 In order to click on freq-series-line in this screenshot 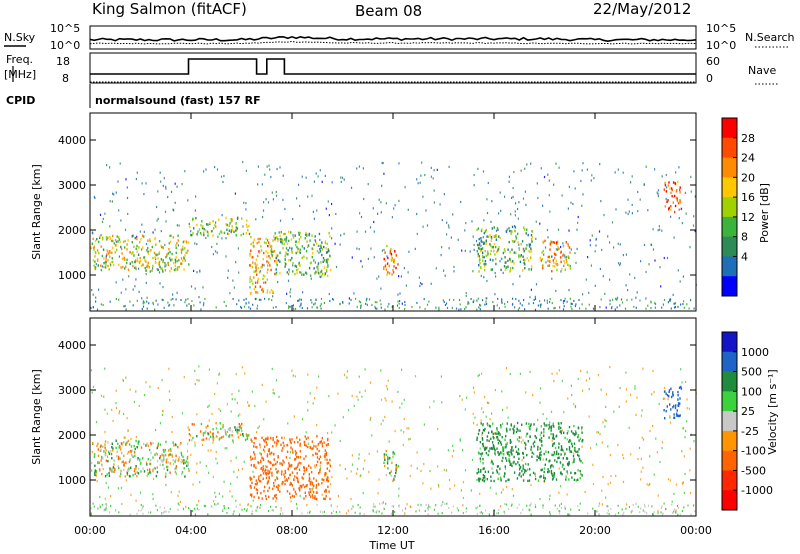, I will do `click(393, 66)`.